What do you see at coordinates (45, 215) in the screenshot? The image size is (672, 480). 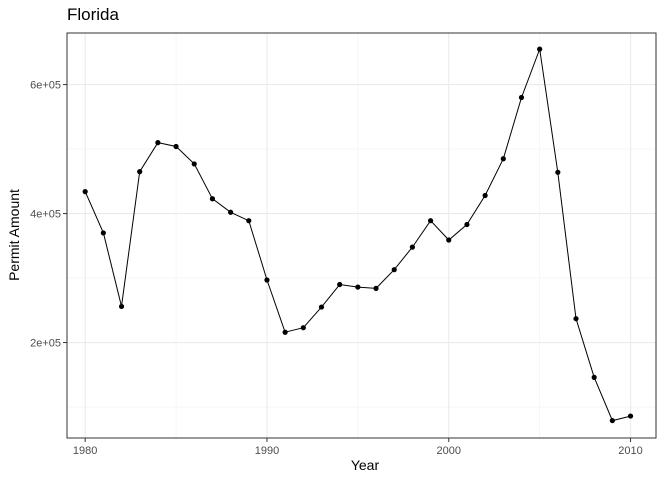 I see `y-tick-label: 4e+05` at bounding box center [45, 215].